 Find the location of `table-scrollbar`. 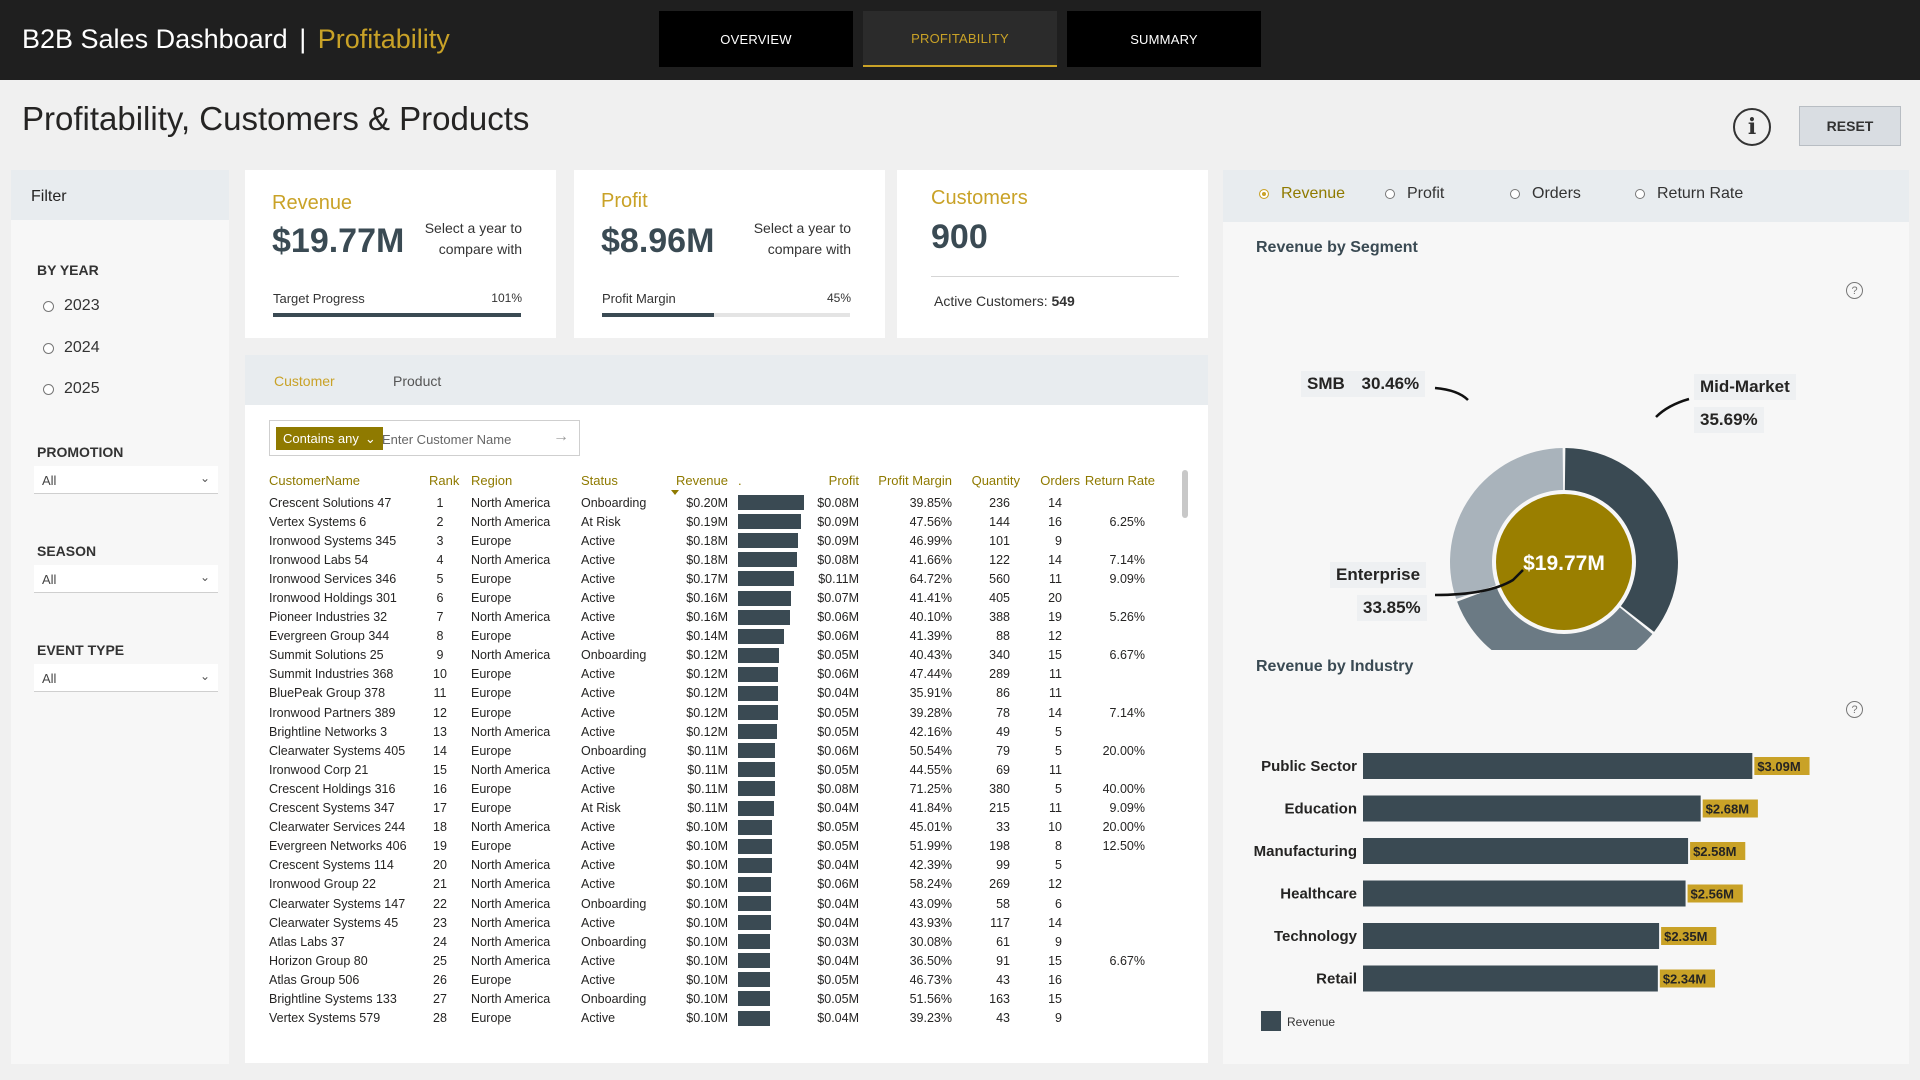

table-scrollbar is located at coordinates (1185, 494).